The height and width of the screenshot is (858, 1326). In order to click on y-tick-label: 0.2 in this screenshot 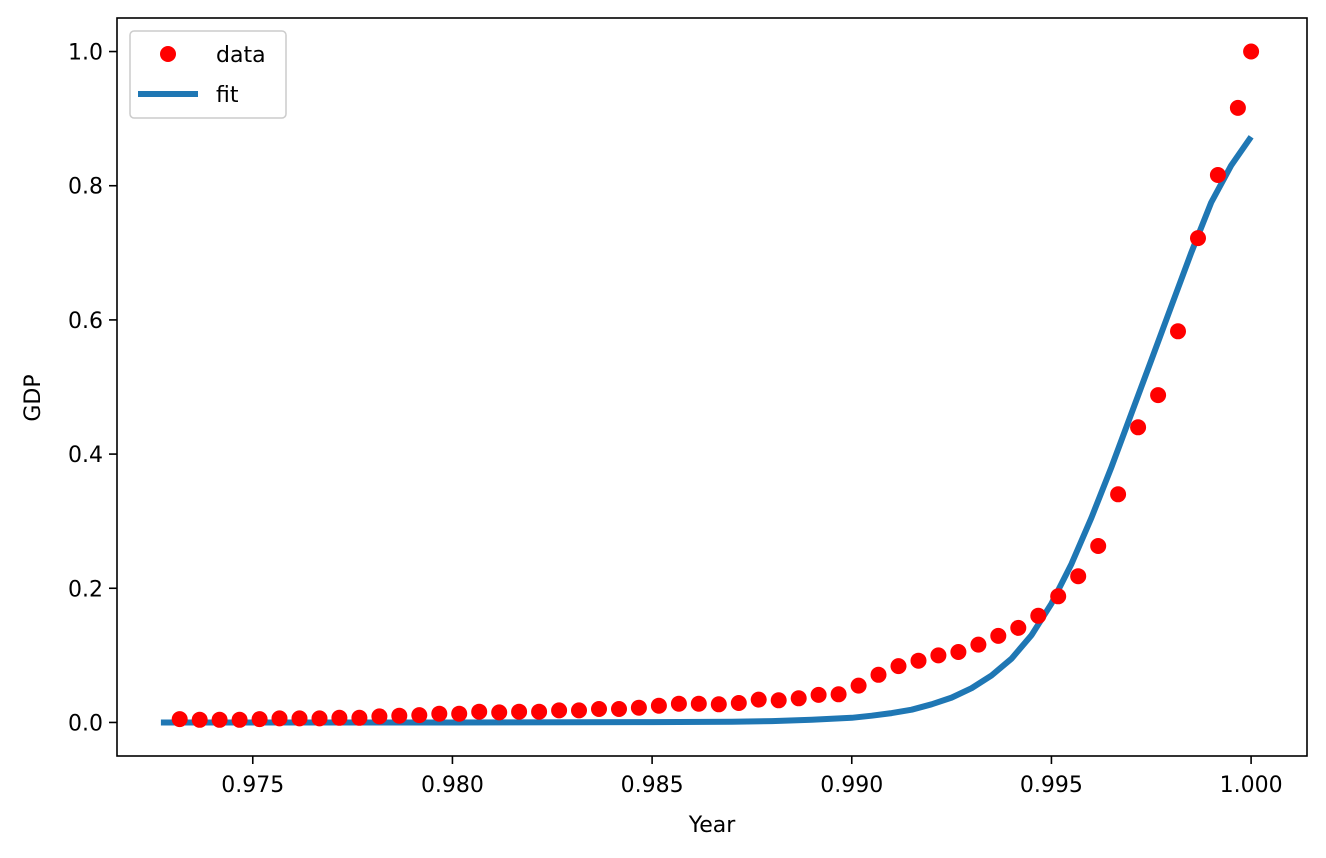, I will do `click(85, 589)`.